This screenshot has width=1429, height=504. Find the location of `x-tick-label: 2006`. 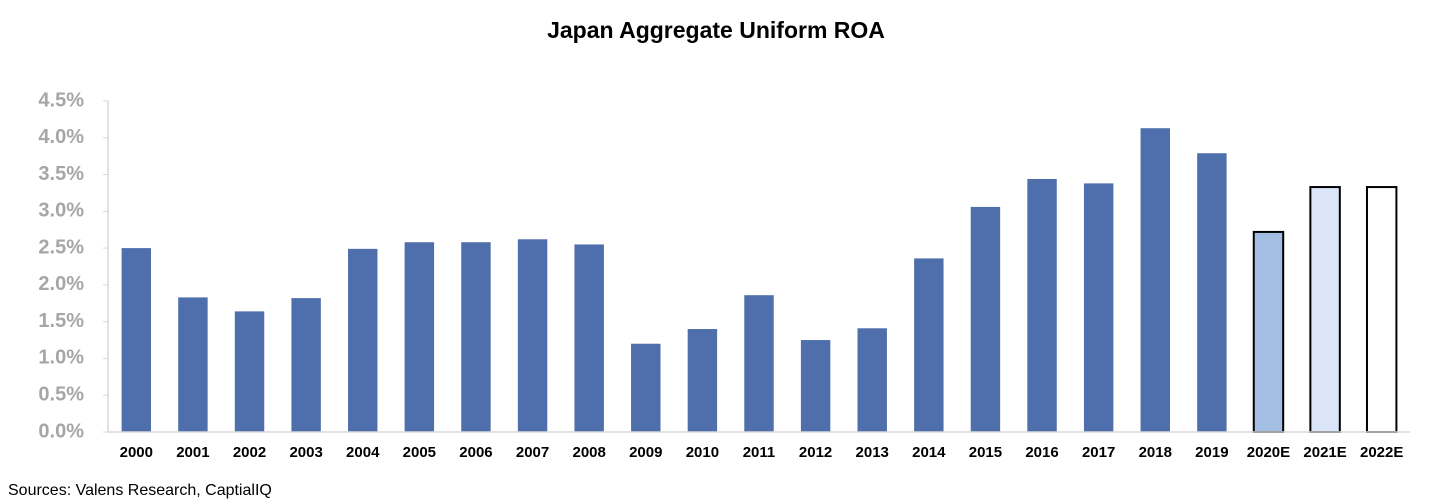

x-tick-label: 2006 is located at coordinates (475, 452).